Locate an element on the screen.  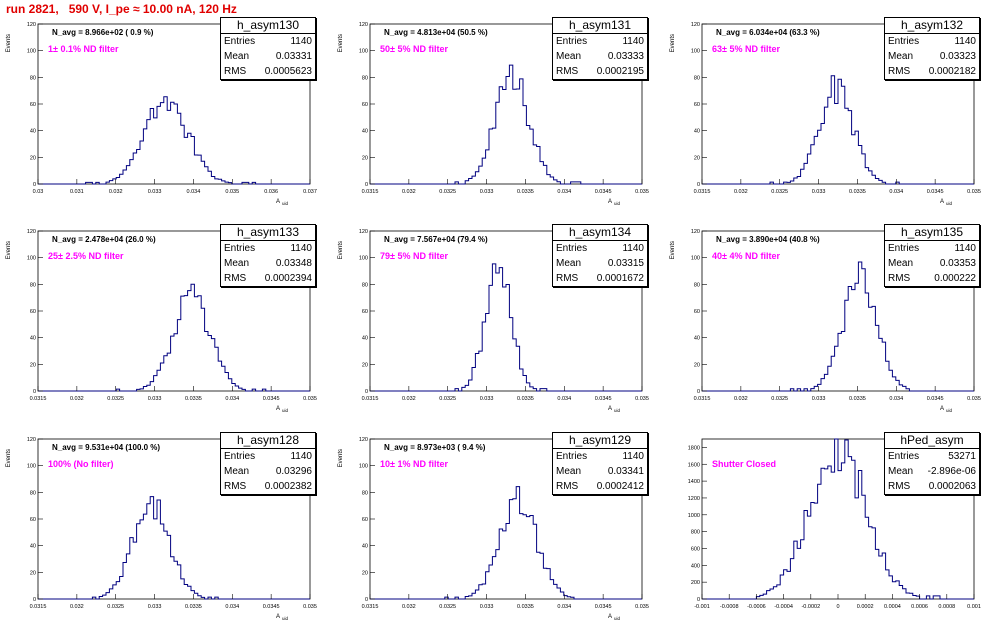
stats-value: 0.03341 is located at coordinates (625, 471).